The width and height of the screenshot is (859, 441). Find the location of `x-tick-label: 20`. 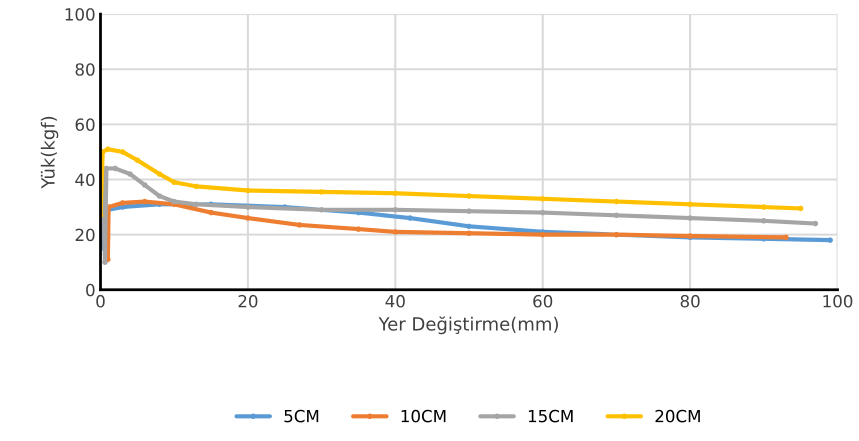

x-tick-label: 20 is located at coordinates (248, 301).